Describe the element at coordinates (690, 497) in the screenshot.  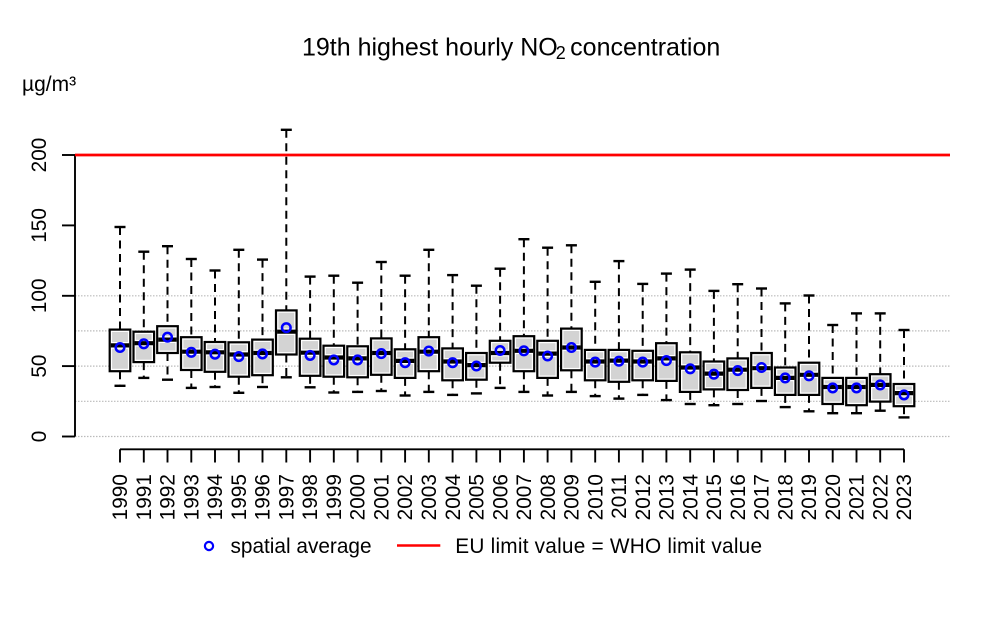
I see `svg-text: 2014` at that location.